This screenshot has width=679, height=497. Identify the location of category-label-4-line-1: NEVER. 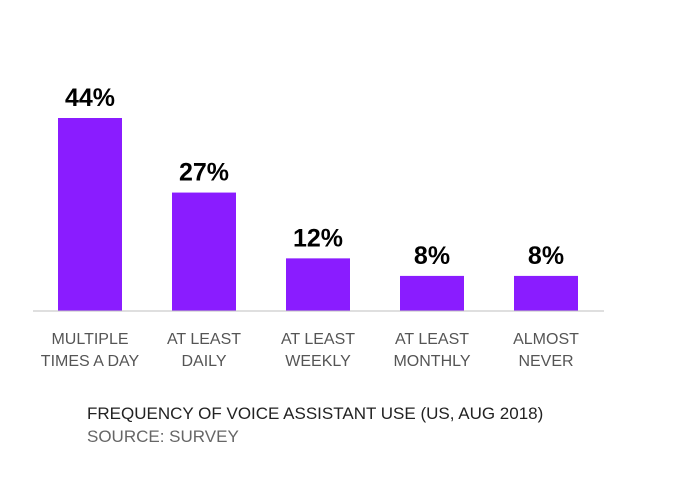
(545, 361).